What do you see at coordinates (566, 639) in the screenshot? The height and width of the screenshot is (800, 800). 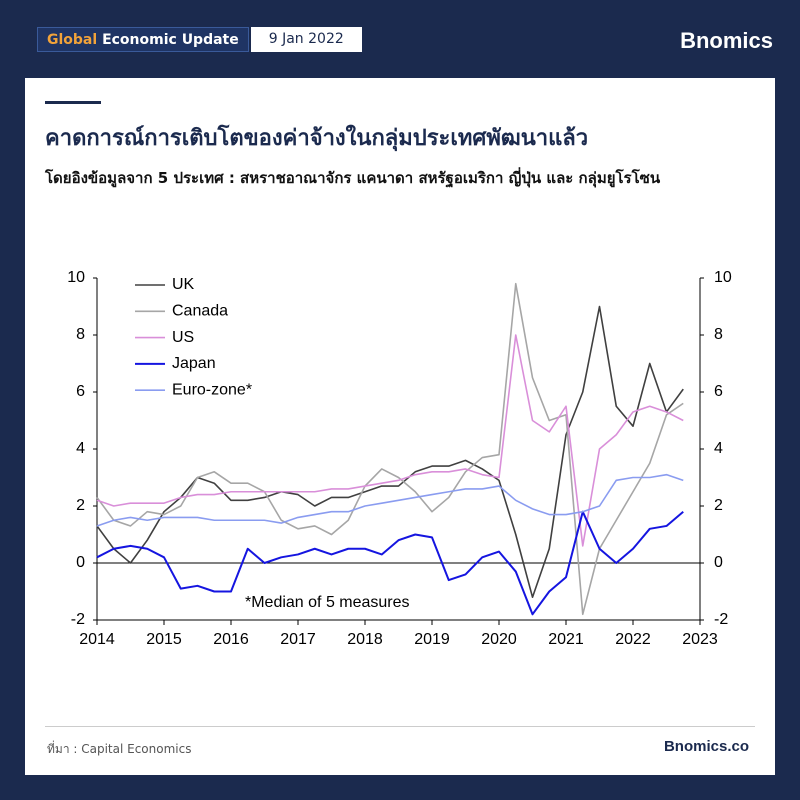 I see `x-tick-label: 2021` at bounding box center [566, 639].